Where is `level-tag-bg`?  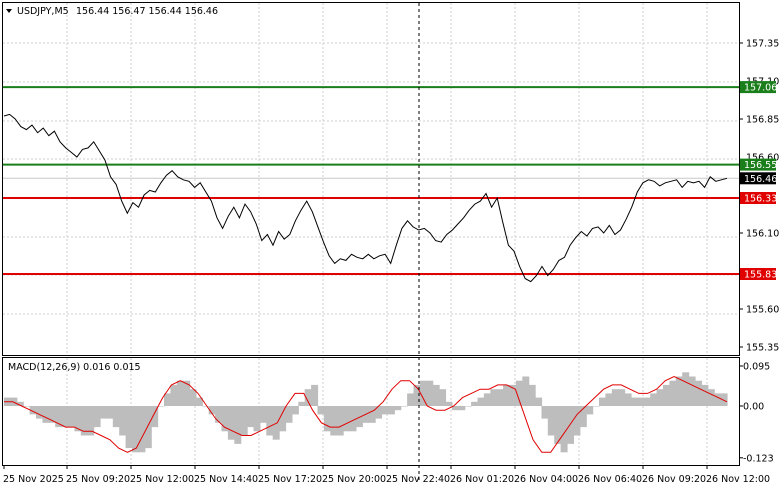 level-tag-bg is located at coordinates (758, 164).